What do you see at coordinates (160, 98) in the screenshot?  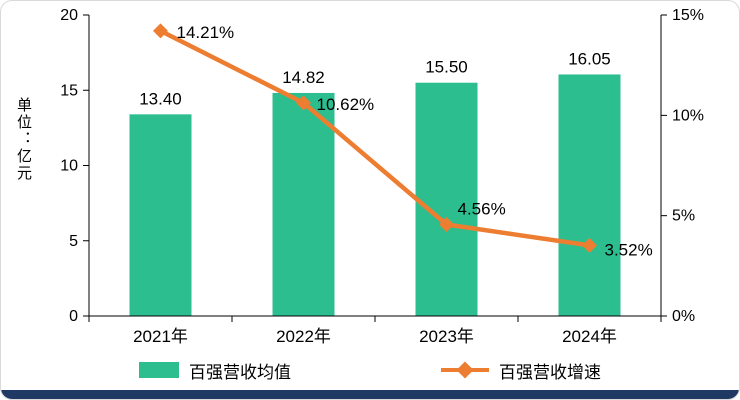 I see `bar-value-label: 13.40` at bounding box center [160, 98].